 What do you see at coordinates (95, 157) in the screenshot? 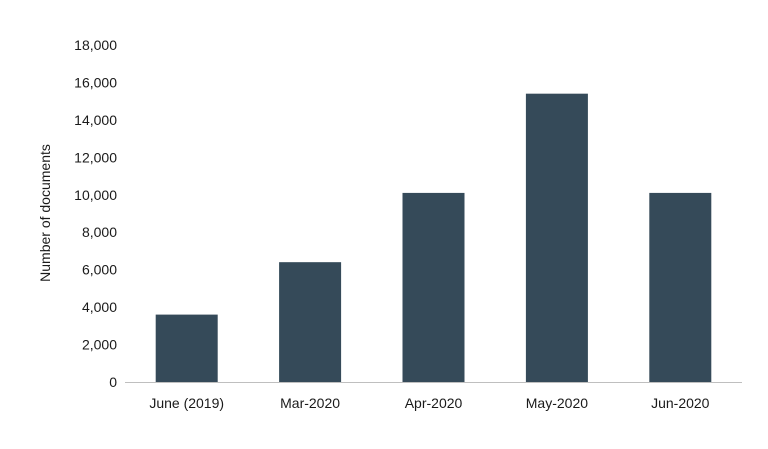
I see `y-tick-label: 12,000` at bounding box center [95, 157].